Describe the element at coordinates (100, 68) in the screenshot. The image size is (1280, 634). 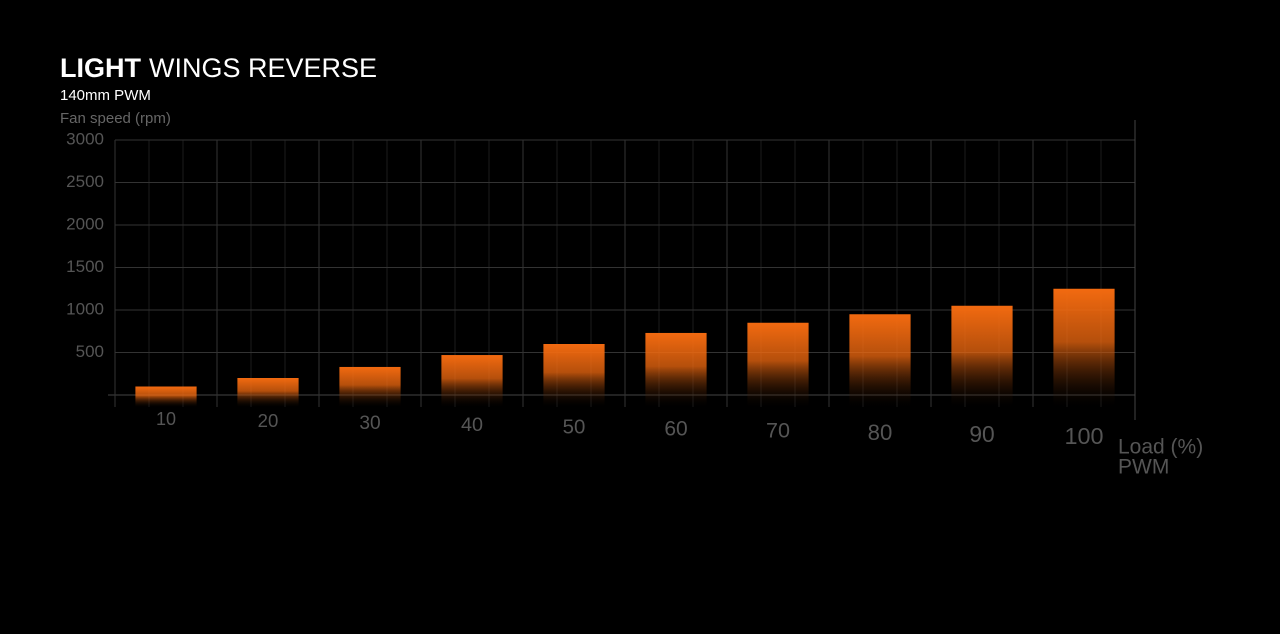
I see `title-bold: LIGHT` at that location.